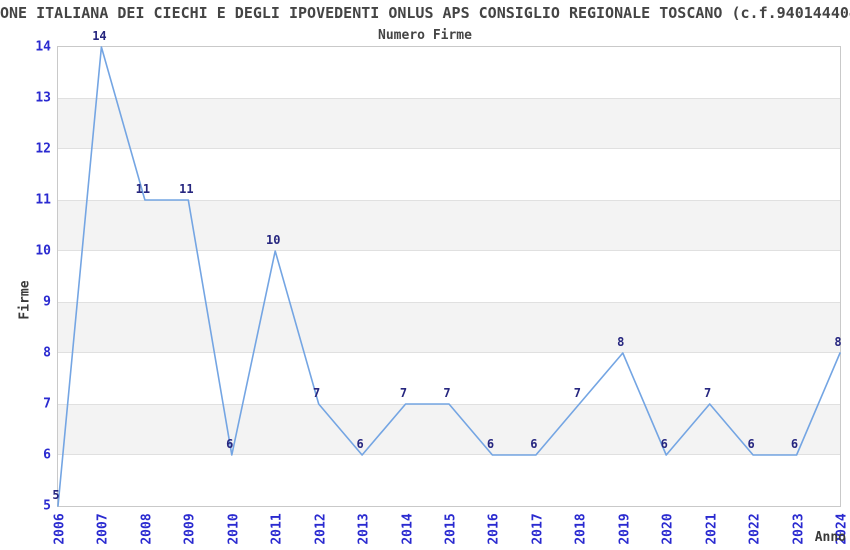  I want to click on y-tick-label: 13, so click(43, 98).